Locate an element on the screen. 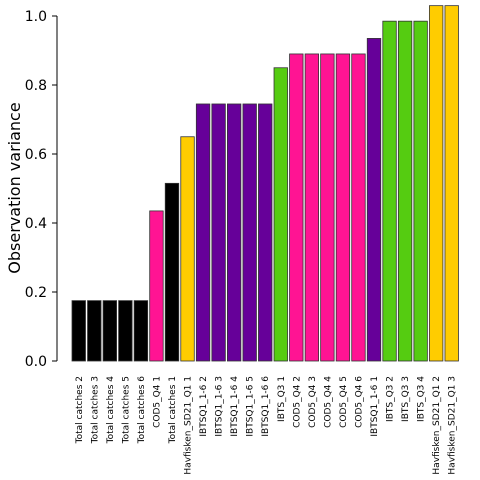  y-tick-label: 0.8 is located at coordinates (36, 86).